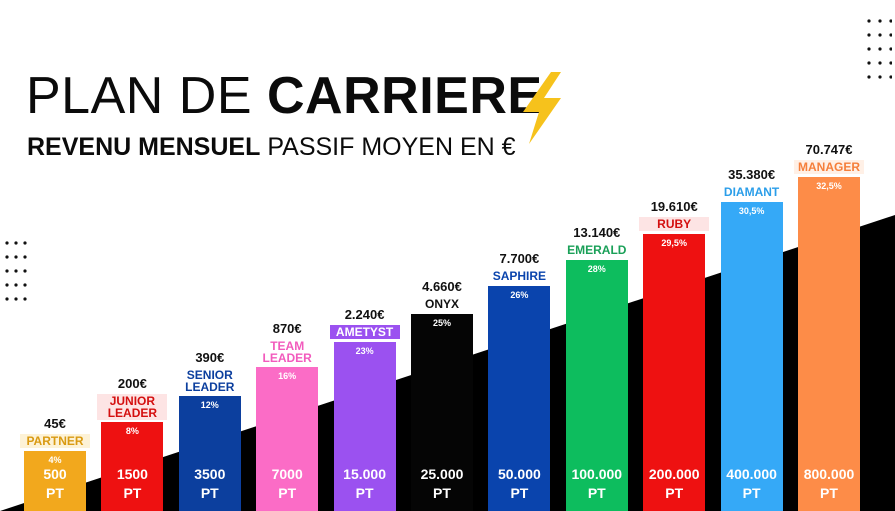 This screenshot has height=511, width=895. I want to click on rank-label: ONYX, so click(442, 304).